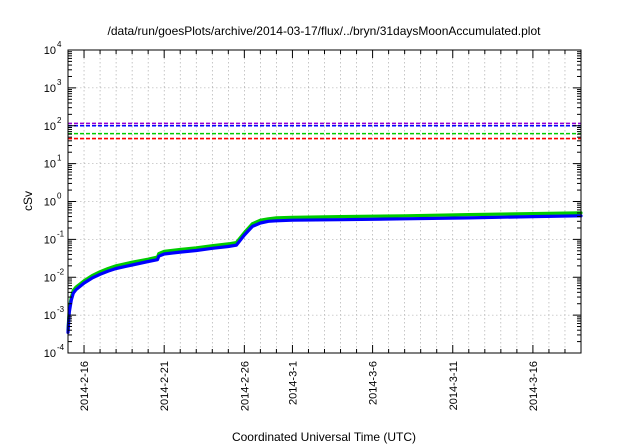  What do you see at coordinates (61, 347) in the screenshot?
I see `y-tick-exponent: -4` at bounding box center [61, 347].